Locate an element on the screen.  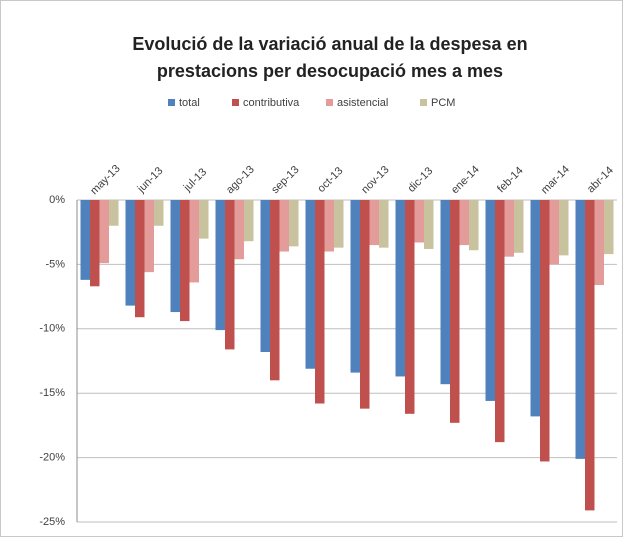
y-tick-label: -5% is located at coordinates (55, 264).